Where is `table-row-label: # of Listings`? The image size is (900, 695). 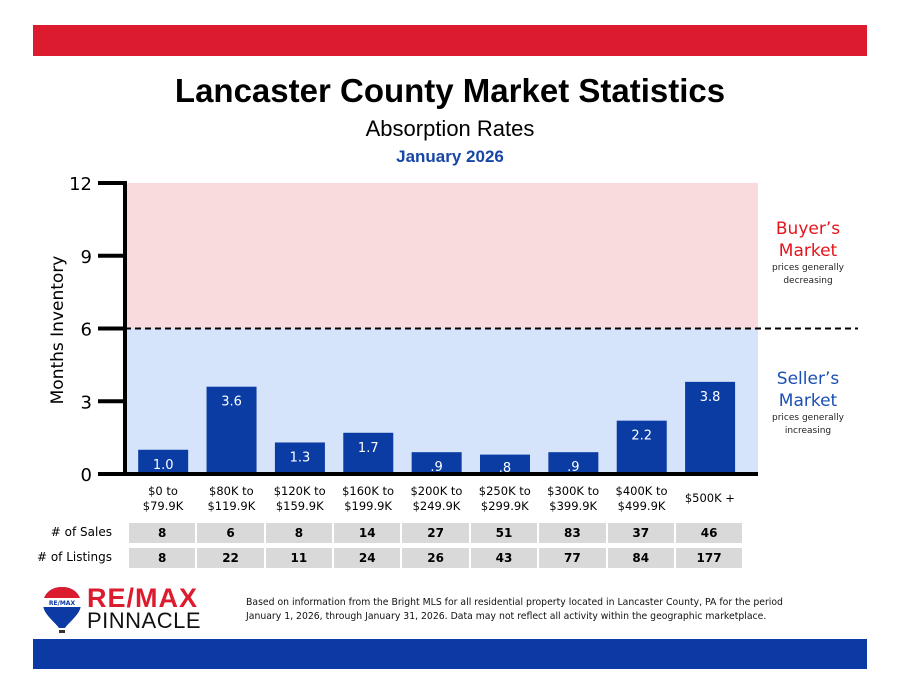
table-row-label: # of Listings is located at coordinates (74, 557).